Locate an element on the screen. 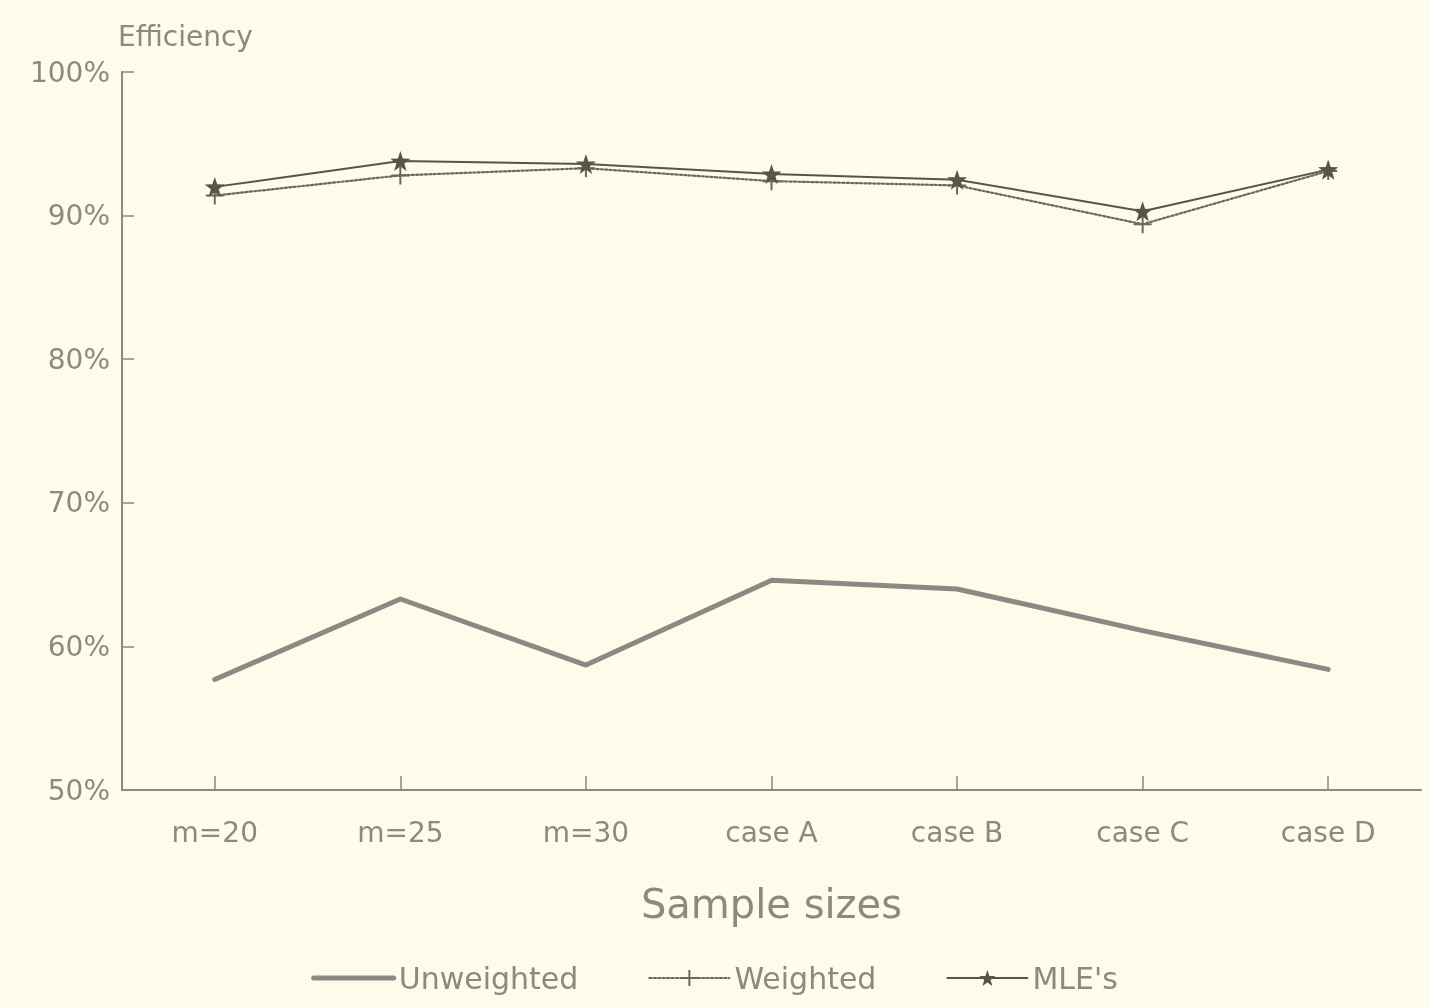  y-axis-title: Efficiency is located at coordinates (185, 36).